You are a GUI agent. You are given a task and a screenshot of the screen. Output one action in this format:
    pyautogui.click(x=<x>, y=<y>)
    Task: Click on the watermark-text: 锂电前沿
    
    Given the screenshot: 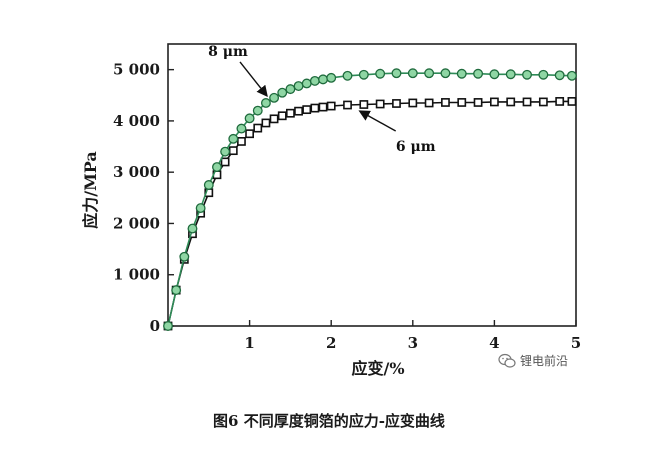 What is the action you would take?
    pyautogui.click(x=544, y=361)
    